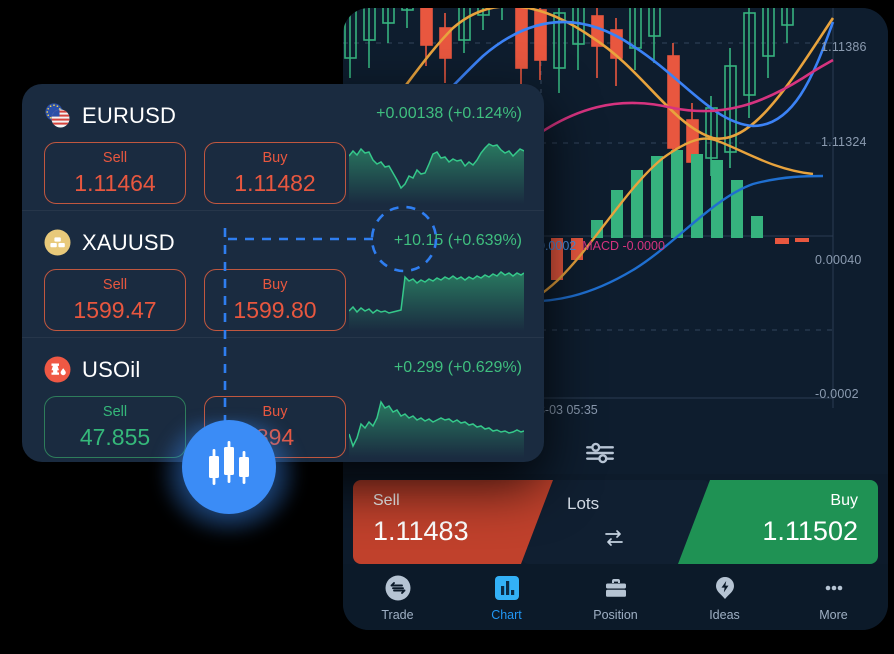 This screenshot has height=654, width=894. What do you see at coordinates (564, 410) in the screenshot?
I see `chart-timestamp: 03-03 05:35` at bounding box center [564, 410].